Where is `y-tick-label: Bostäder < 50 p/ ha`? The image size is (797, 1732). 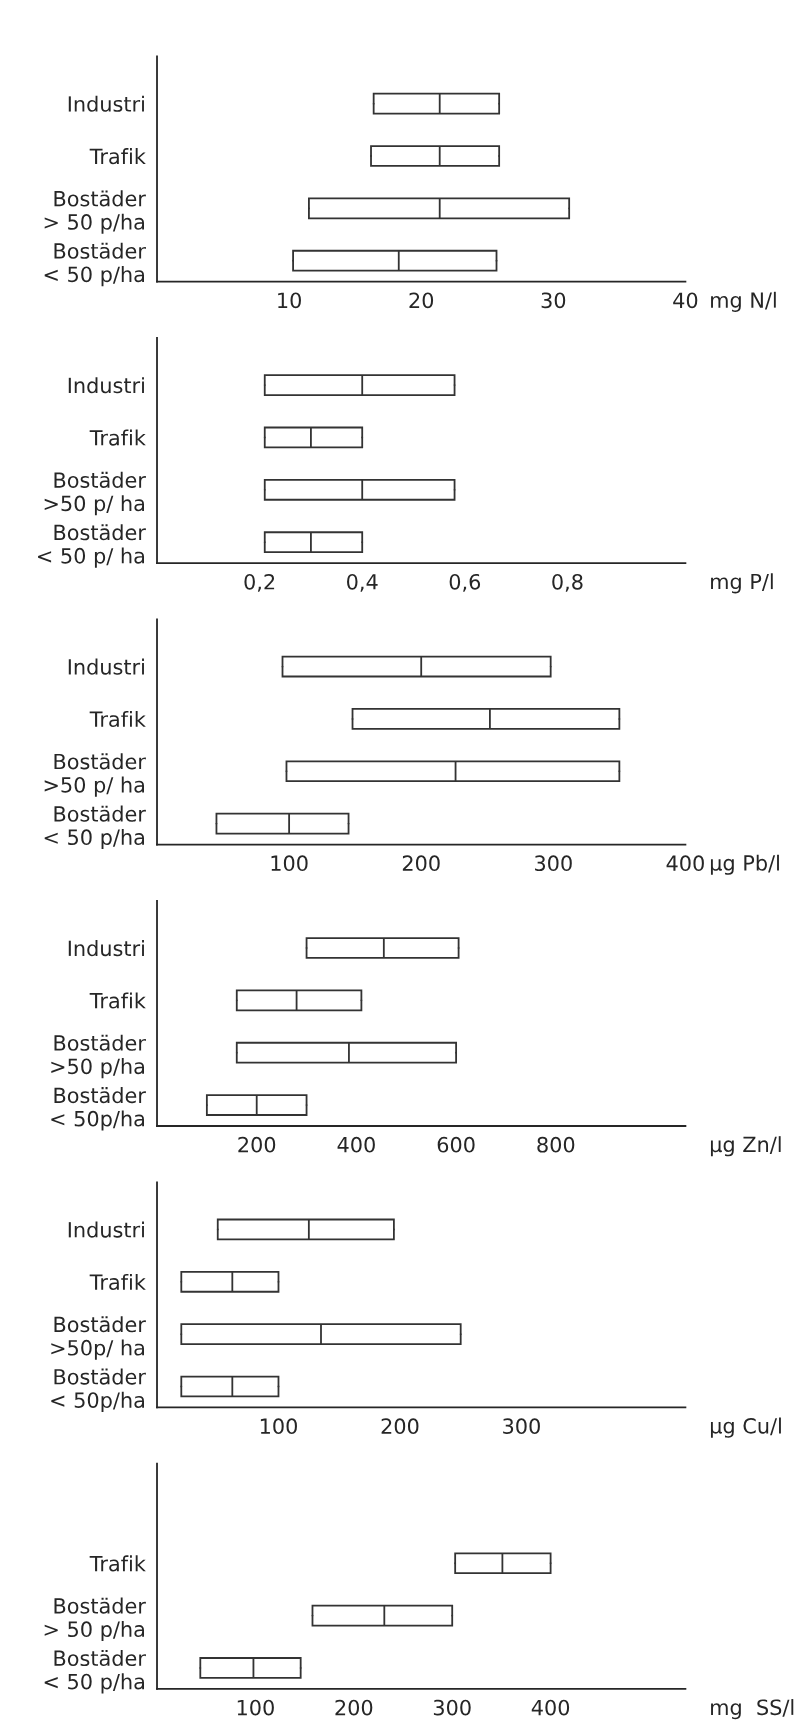 y-tick-label: Bostäder < 50 p/ ha is located at coordinates (92, 546).